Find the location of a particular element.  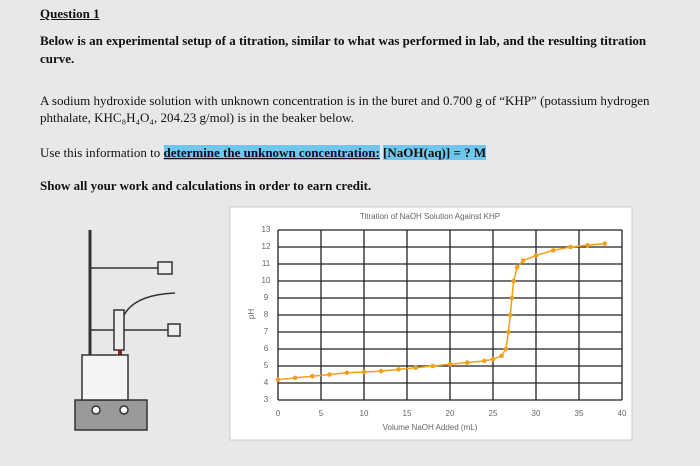

y-tick-label: 6 is located at coordinates (266, 348).